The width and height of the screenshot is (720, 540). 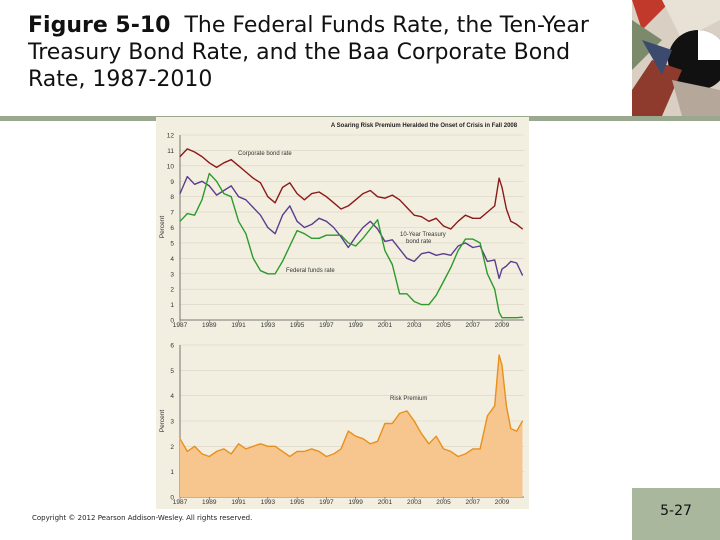 What do you see at coordinates (170, 151) in the screenshot?
I see `y-tick-label: 11` at bounding box center [170, 151].